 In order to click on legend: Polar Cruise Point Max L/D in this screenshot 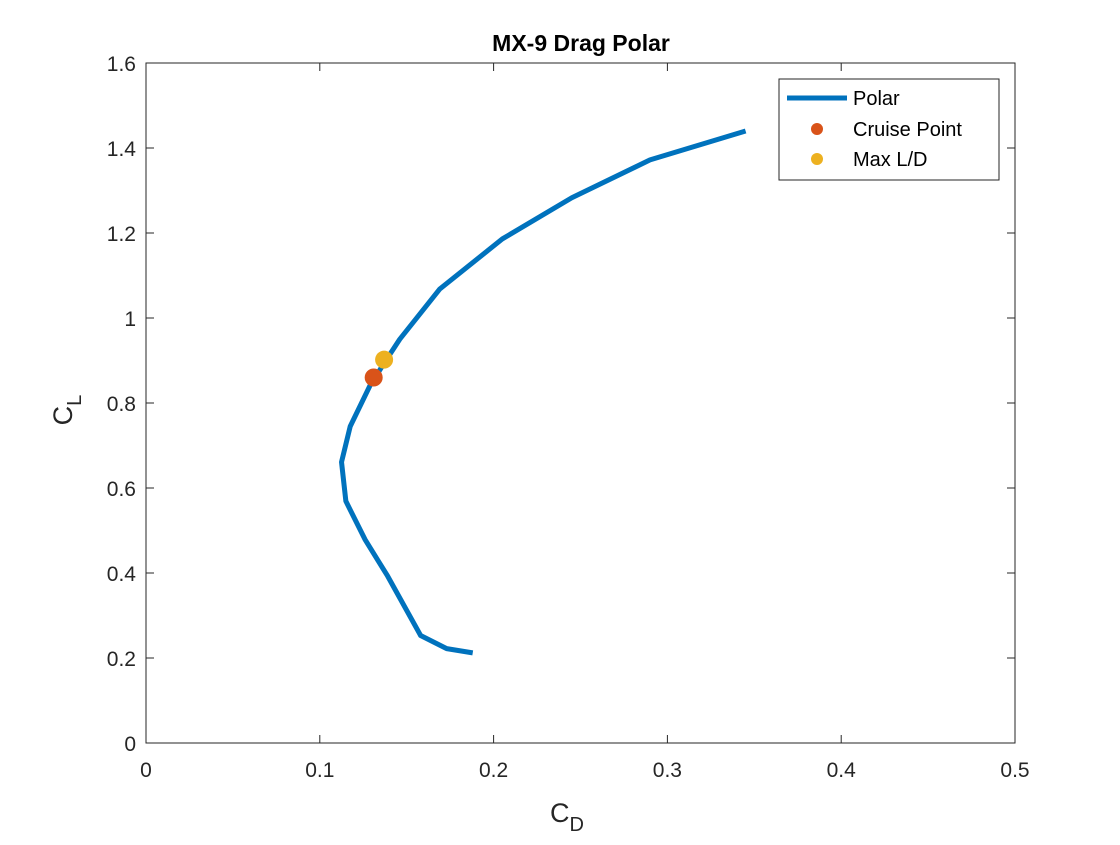, I will do `click(889, 129)`.